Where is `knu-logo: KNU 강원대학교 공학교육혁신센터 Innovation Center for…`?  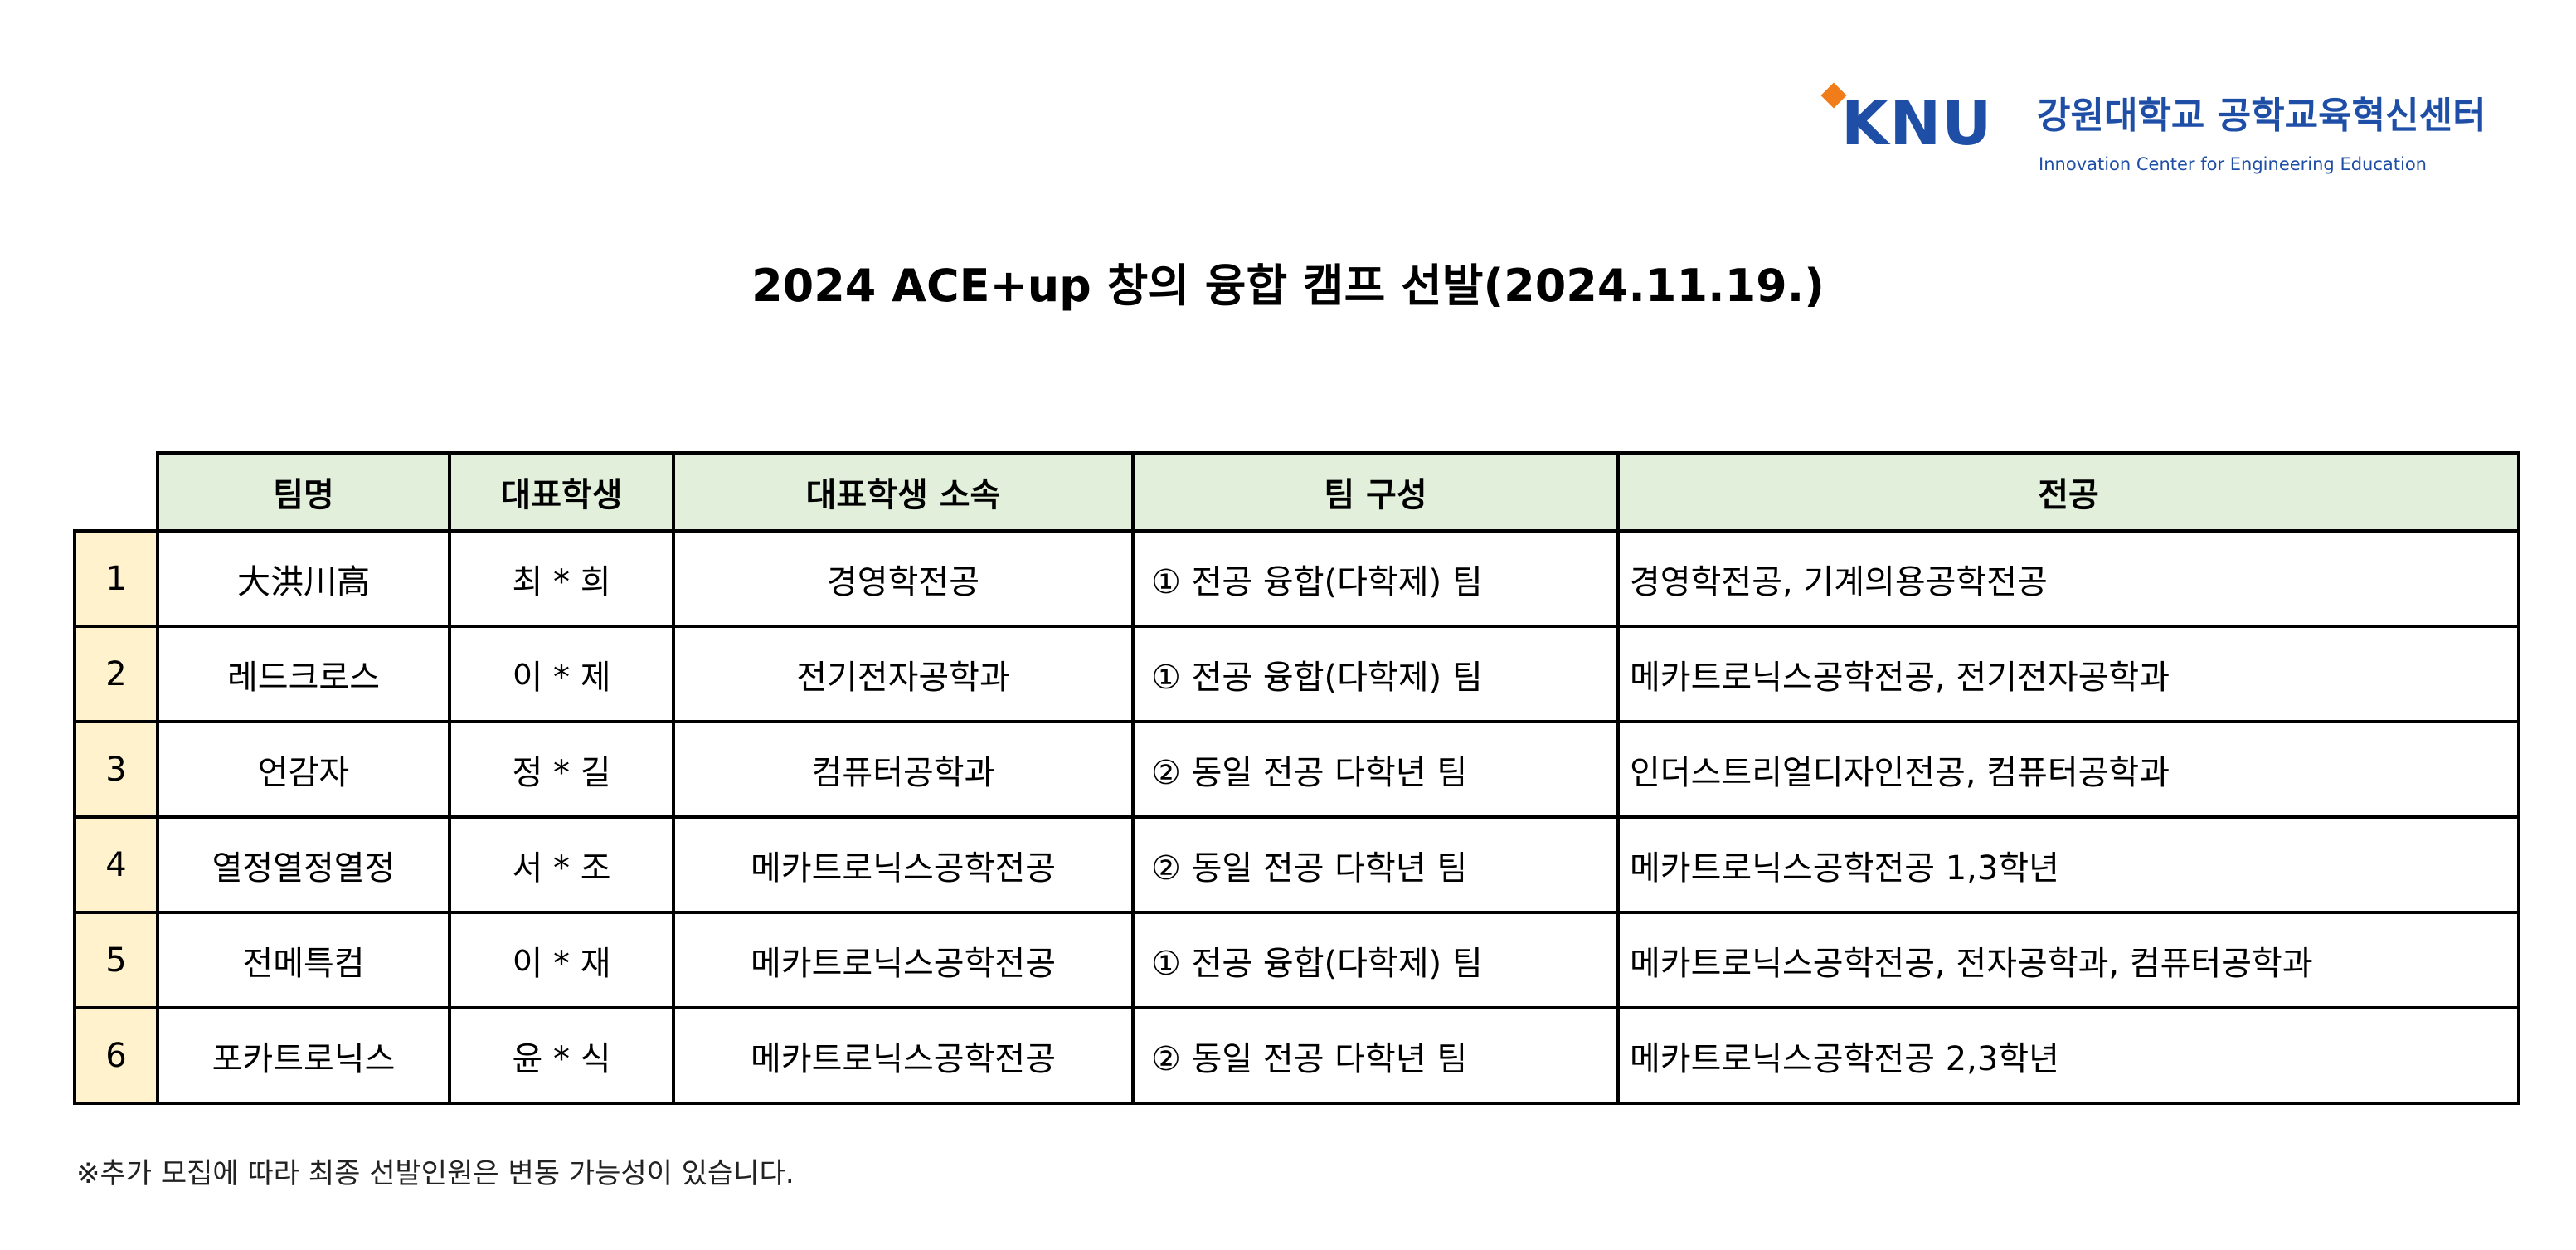
knu-logo: KNU 강원대학교 공학교육혁신센터 Innovation Center for… is located at coordinates (2153, 132).